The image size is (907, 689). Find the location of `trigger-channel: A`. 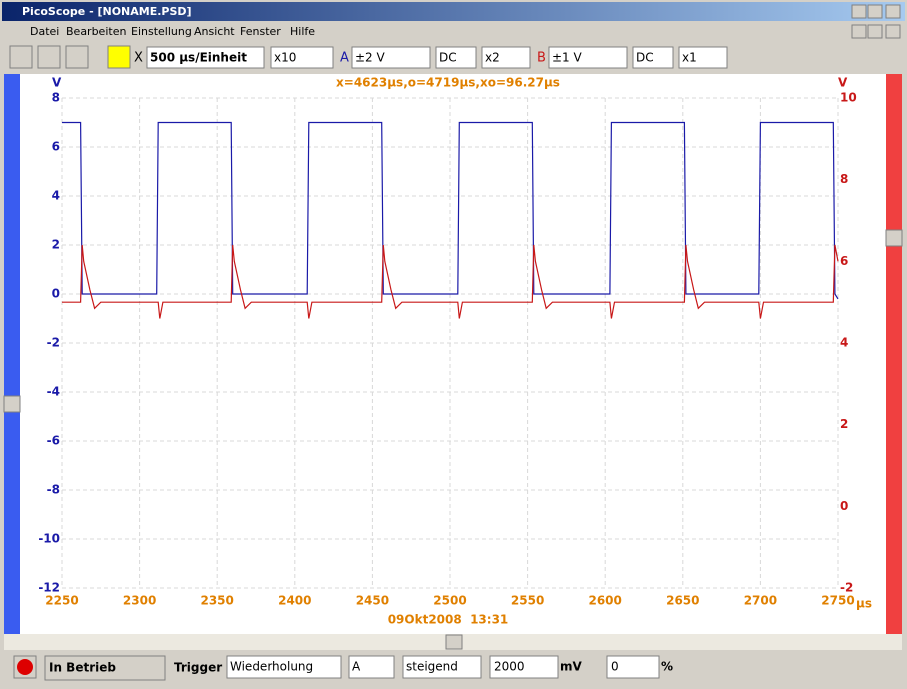

trigger-channel: A is located at coordinates (356, 667).